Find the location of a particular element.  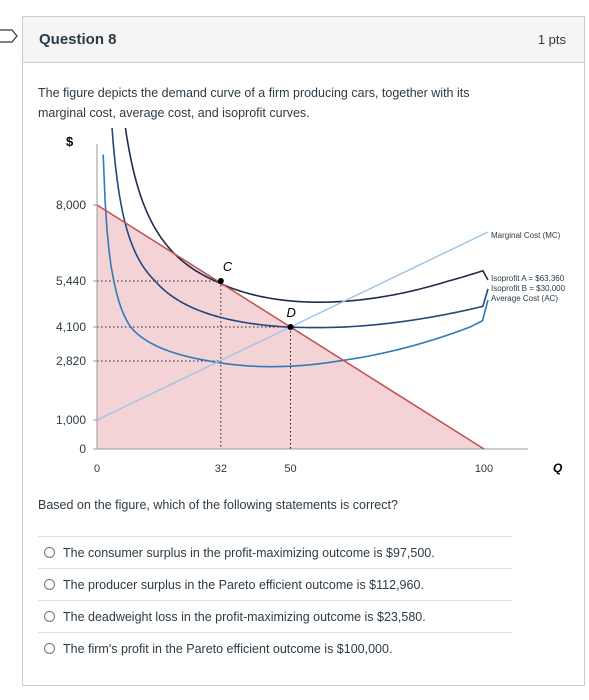

question-header: Question 8 1 pts is located at coordinates (303, 40).